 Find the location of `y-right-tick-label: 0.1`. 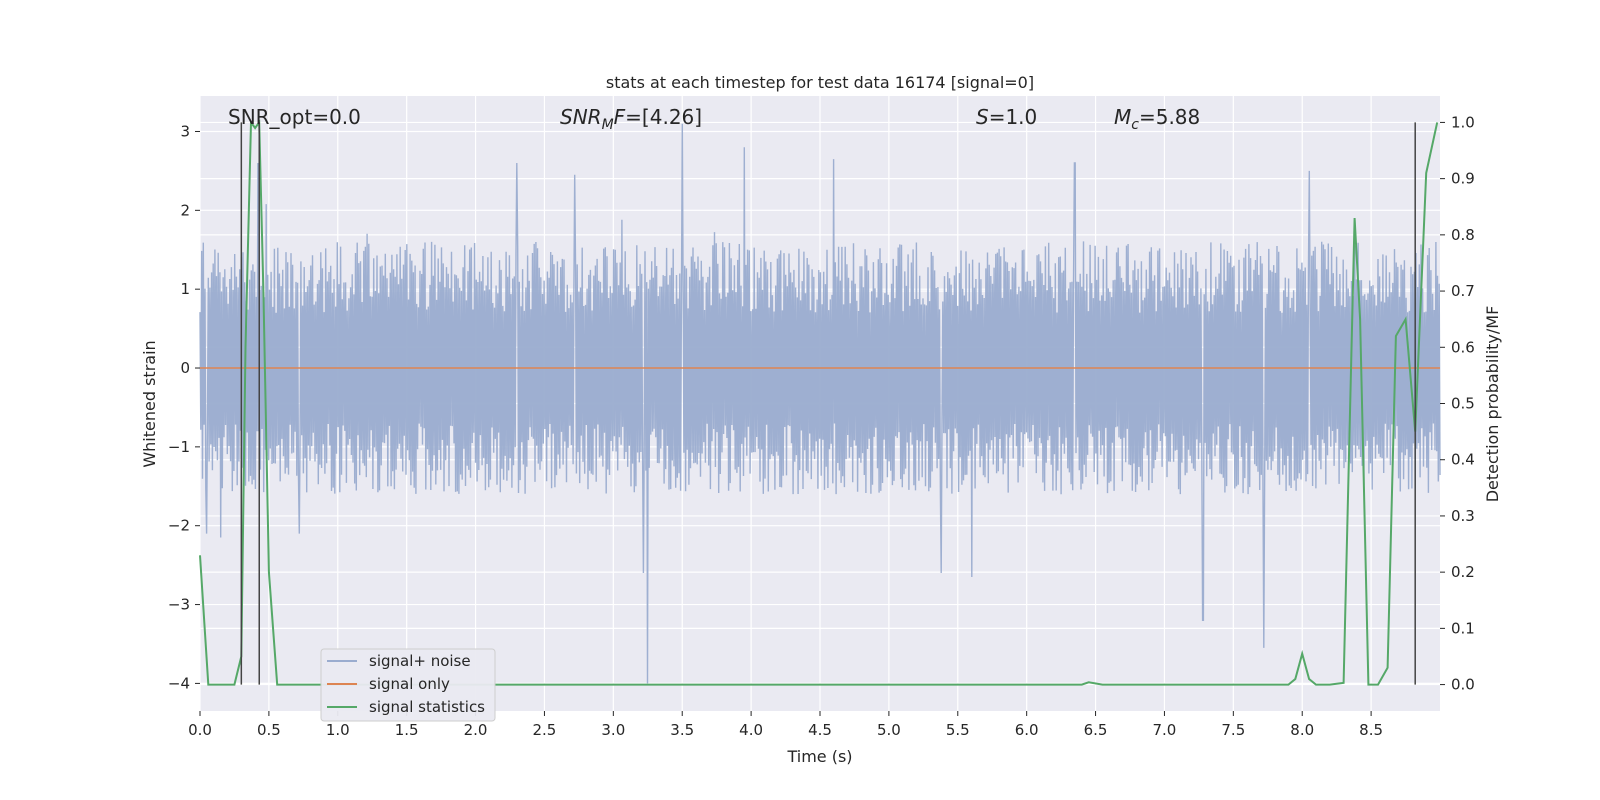

y-right-tick-label: 0.1 is located at coordinates (1463, 628).